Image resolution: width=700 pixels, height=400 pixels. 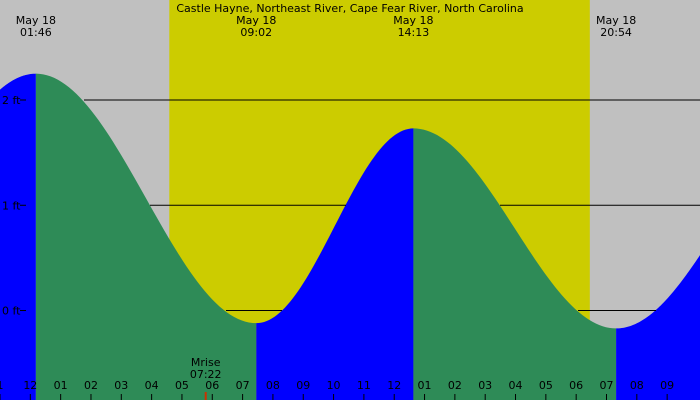 I want to click on hour-tick-label: 1, so click(x=2, y=385).